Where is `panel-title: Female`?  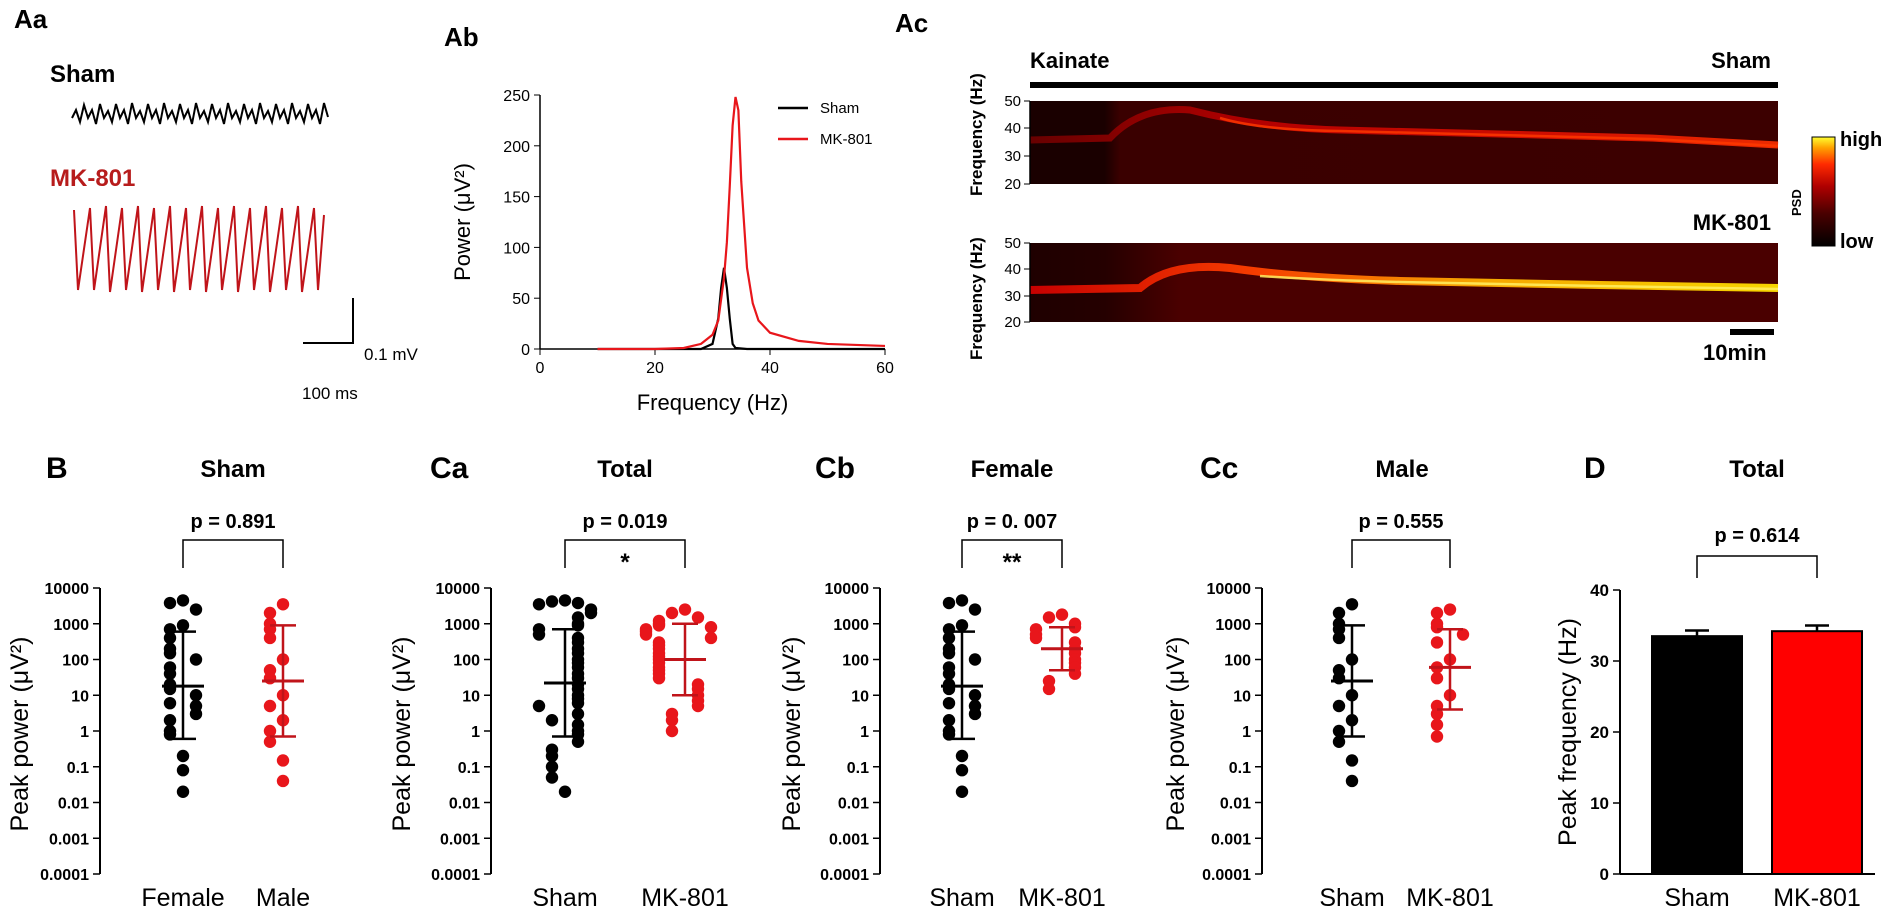
panel-title: Female is located at coordinates (1012, 469).